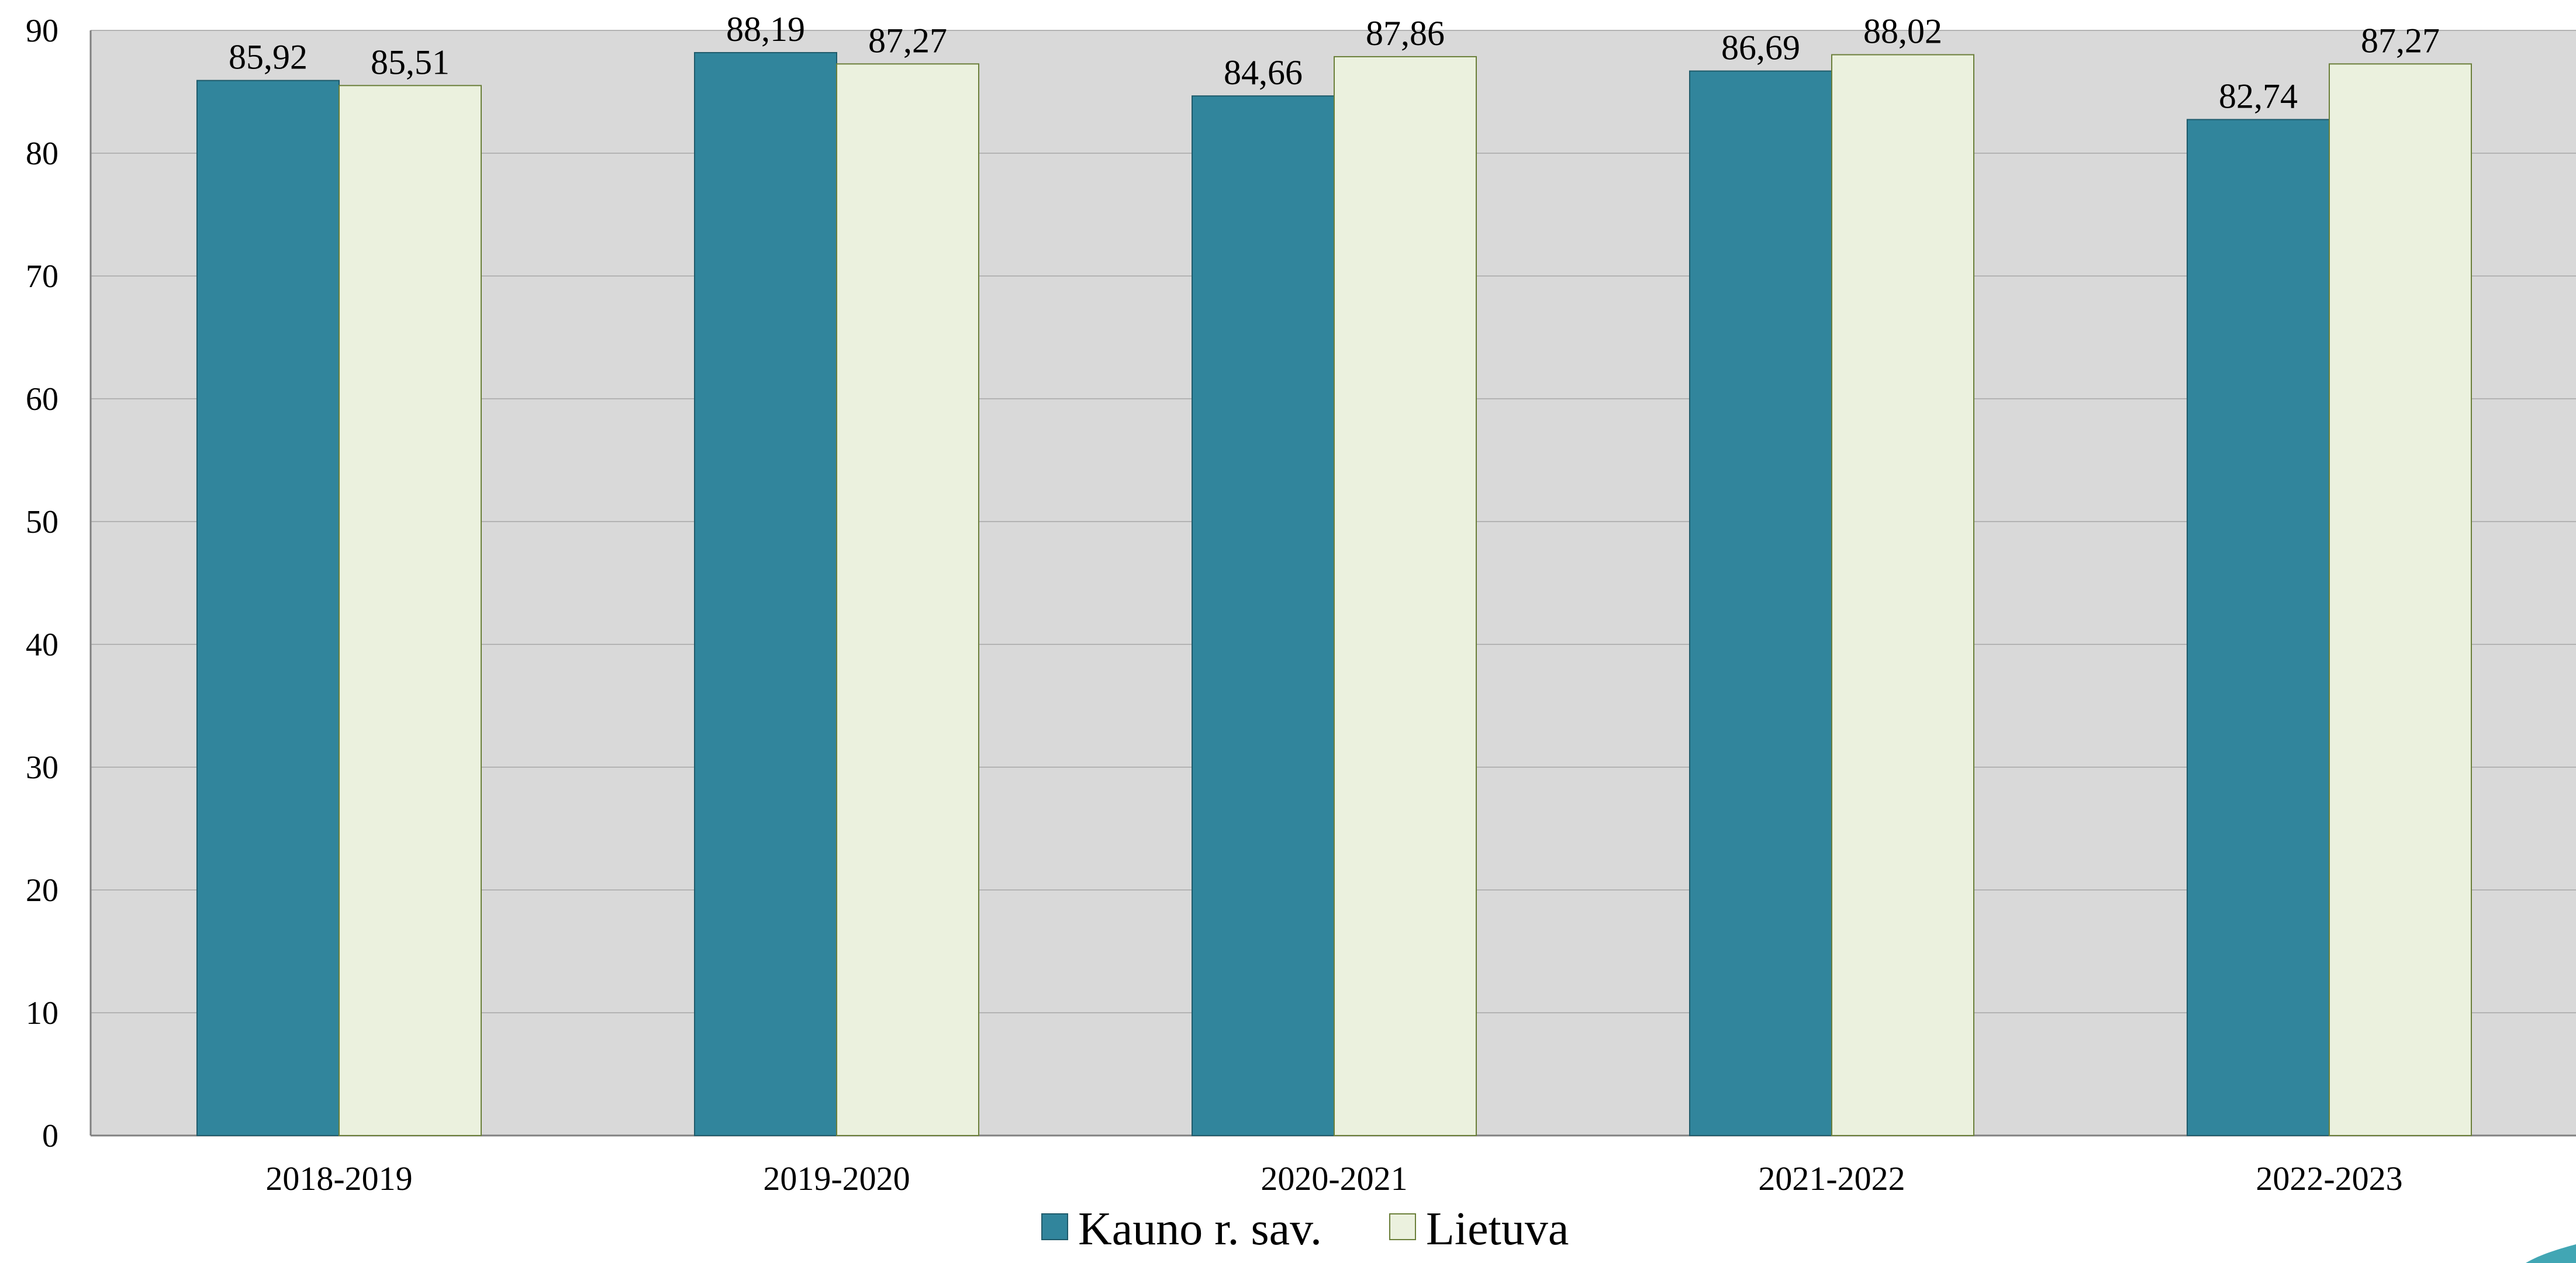 Image resolution: width=2576 pixels, height=1263 pixels. What do you see at coordinates (42, 890) in the screenshot?
I see `y-tick-label: 20` at bounding box center [42, 890].